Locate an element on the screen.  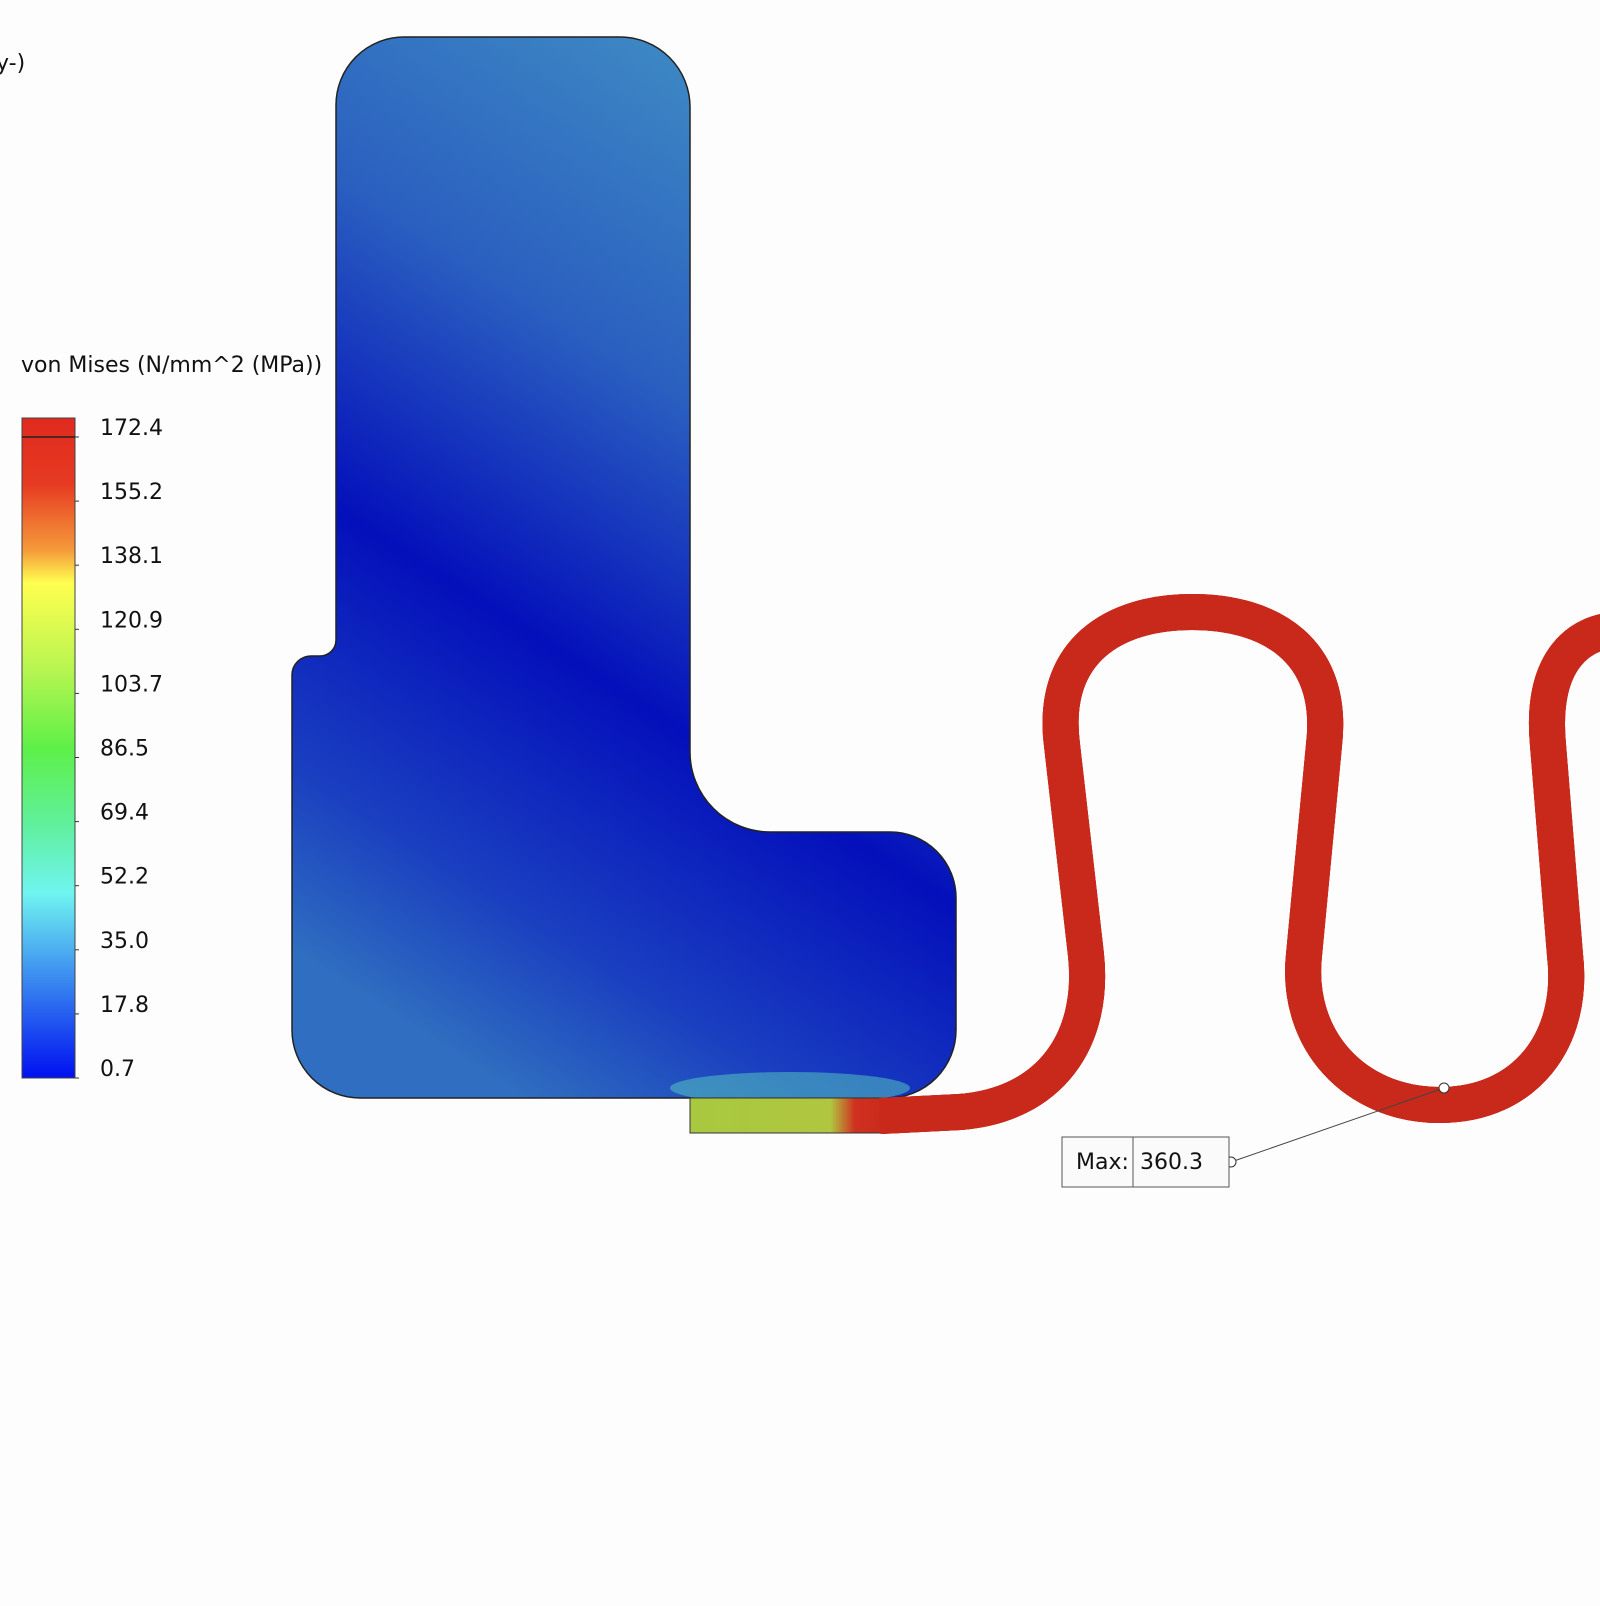
legend-label: 52.2 is located at coordinates (124, 877).